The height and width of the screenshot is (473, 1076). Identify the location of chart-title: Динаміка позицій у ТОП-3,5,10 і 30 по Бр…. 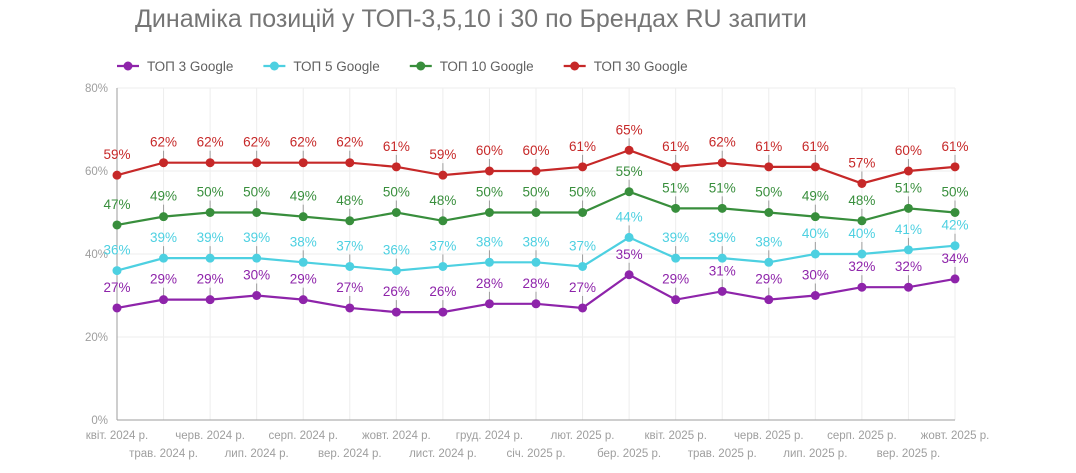
(471, 19).